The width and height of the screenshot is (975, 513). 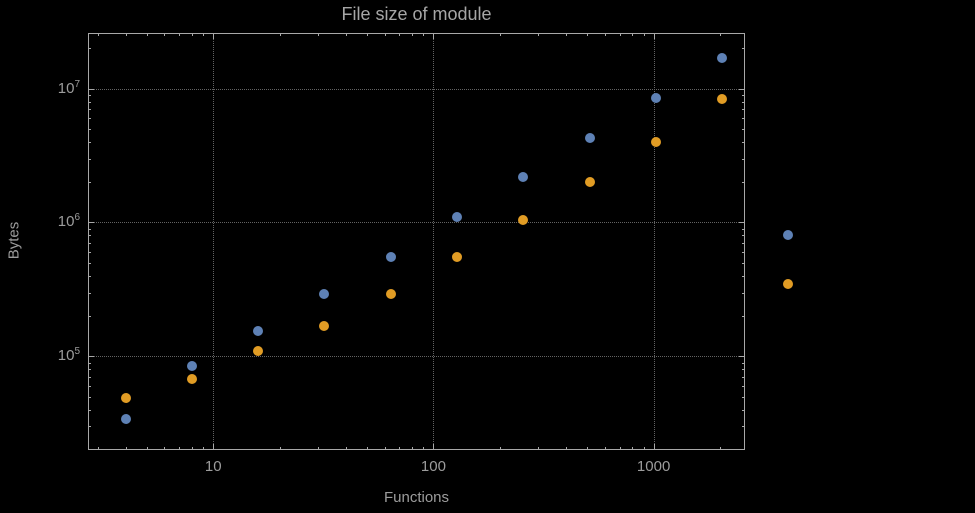 I want to click on y-tick-label: 10⁷, so click(x=68, y=87).